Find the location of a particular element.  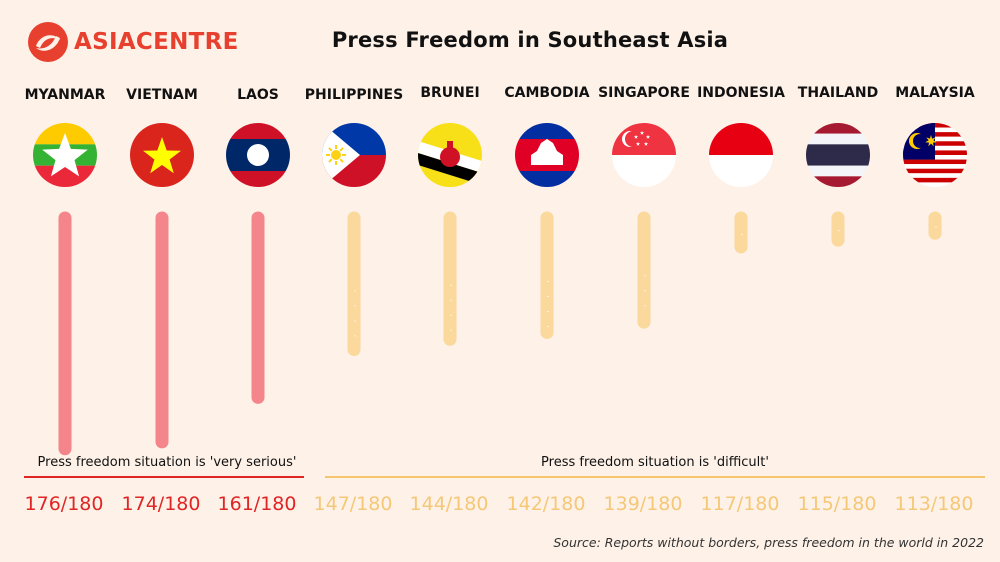

brunei-flag-icon is located at coordinates (450, 155).